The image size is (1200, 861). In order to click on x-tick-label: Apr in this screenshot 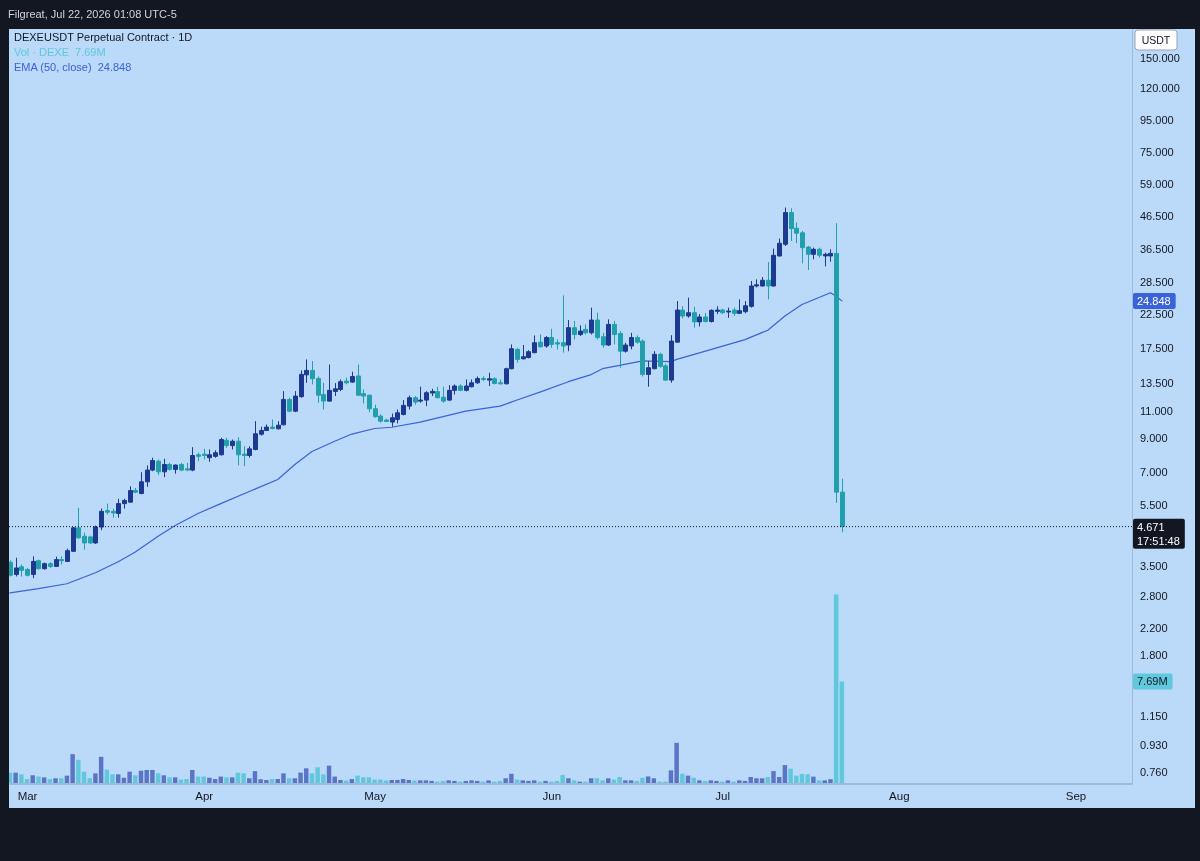, I will do `click(204, 796)`.